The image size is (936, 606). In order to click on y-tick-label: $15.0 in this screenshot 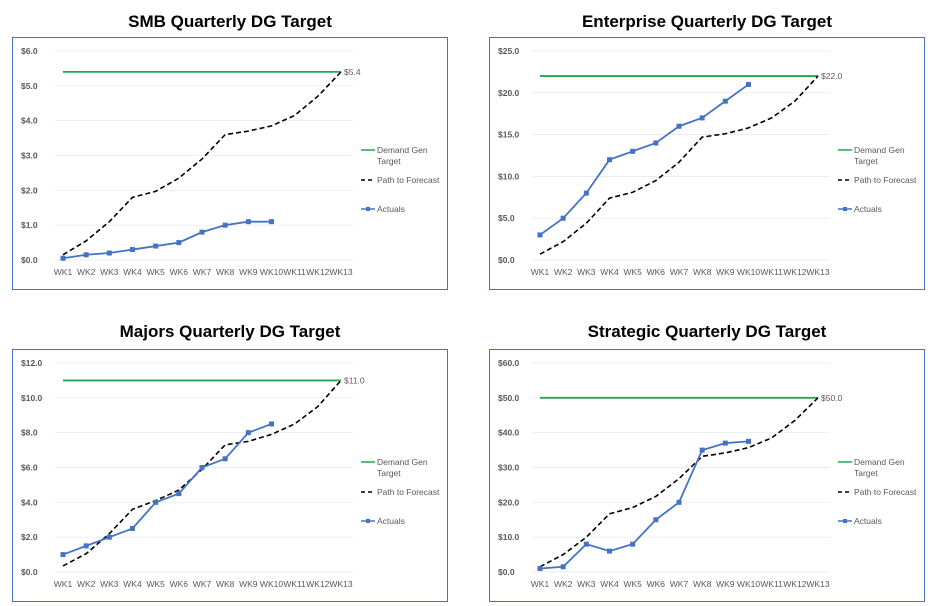, I will do `click(509, 135)`.